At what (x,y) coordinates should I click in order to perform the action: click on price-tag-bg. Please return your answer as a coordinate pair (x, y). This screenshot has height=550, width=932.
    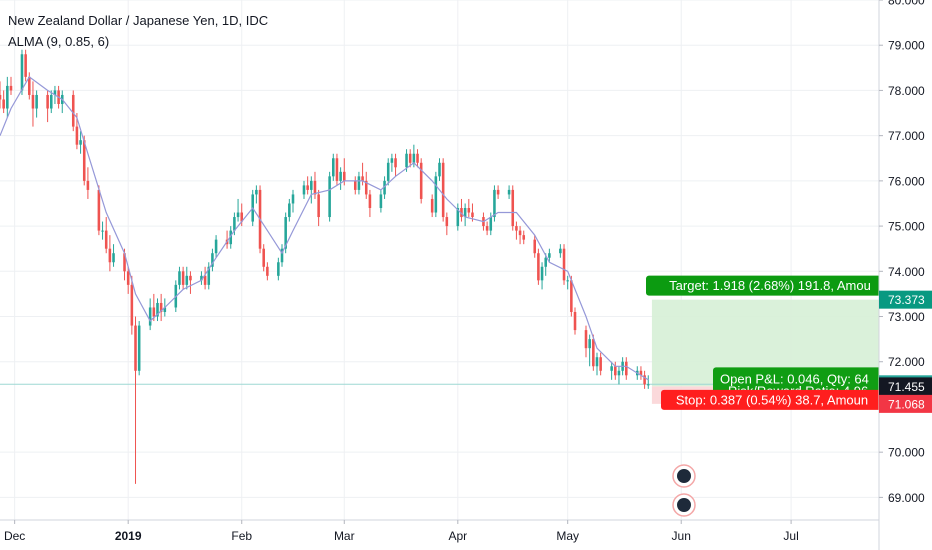
    Looking at the image, I should click on (905, 386).